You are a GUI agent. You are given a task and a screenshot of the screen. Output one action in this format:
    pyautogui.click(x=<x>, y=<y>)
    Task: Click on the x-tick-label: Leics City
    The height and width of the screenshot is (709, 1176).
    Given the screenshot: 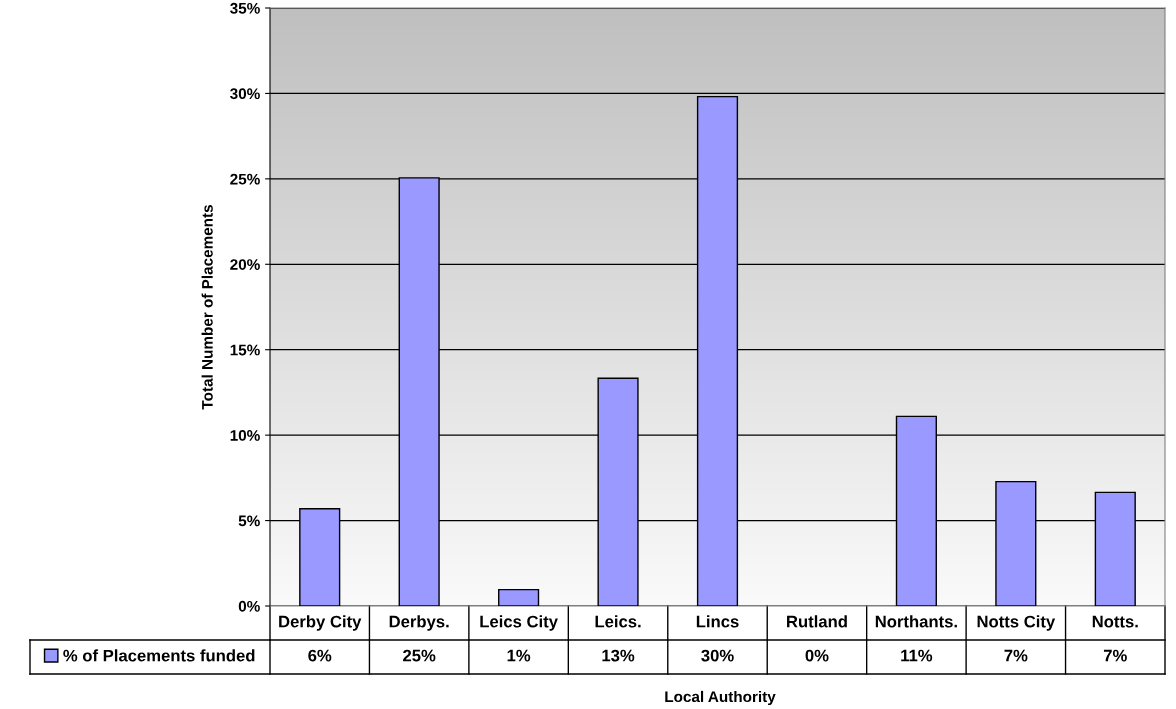 What is the action you would take?
    pyautogui.click(x=519, y=623)
    